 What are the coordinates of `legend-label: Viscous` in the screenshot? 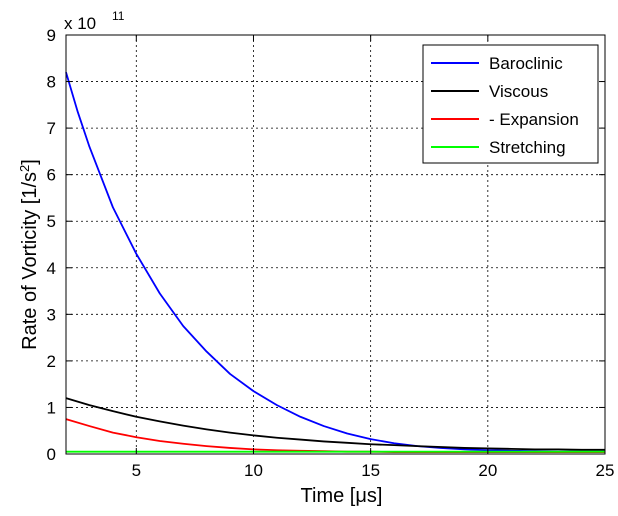 It's located at (518, 91).